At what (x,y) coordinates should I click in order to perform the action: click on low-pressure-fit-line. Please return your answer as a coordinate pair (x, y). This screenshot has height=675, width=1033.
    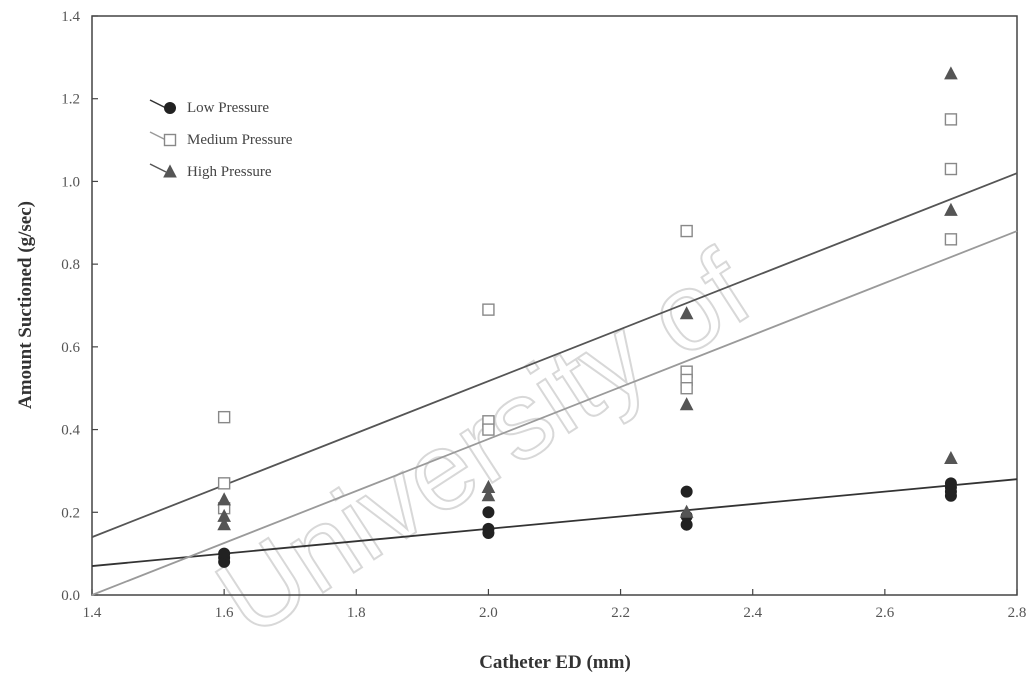
    Looking at the image, I should click on (554, 522).